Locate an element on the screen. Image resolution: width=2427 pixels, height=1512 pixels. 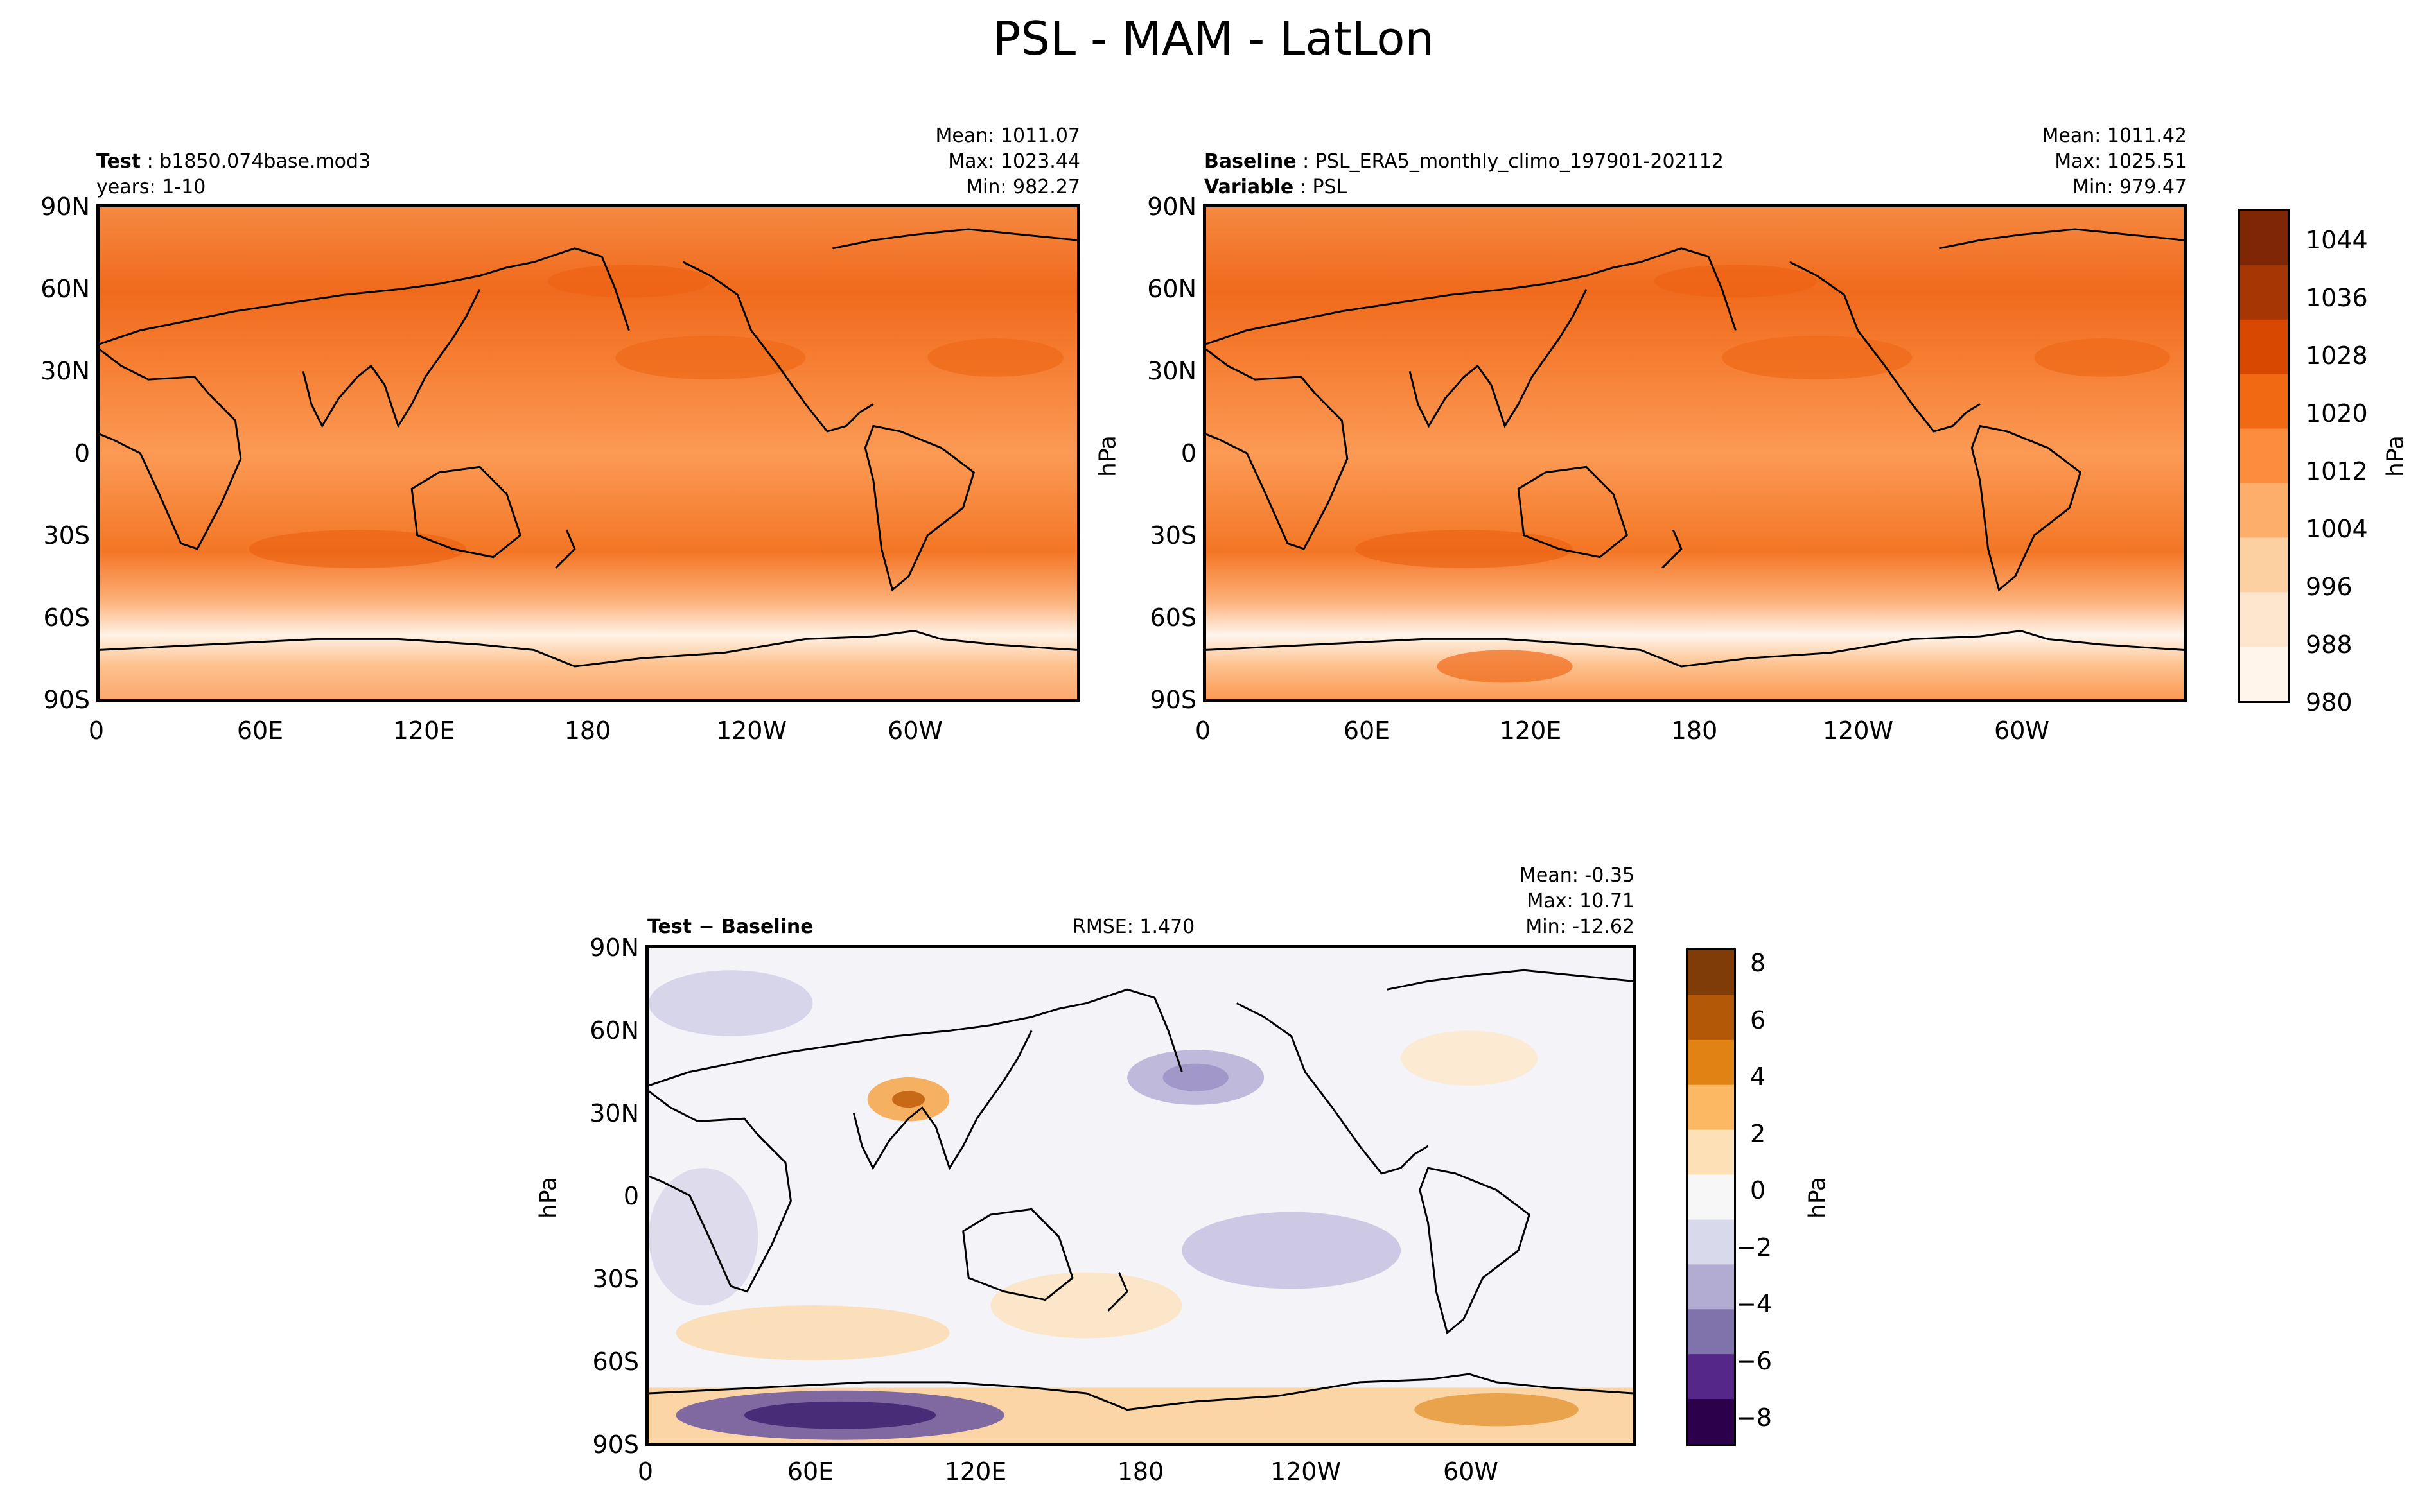
test-label-bold: Test is located at coordinates (118, 161).